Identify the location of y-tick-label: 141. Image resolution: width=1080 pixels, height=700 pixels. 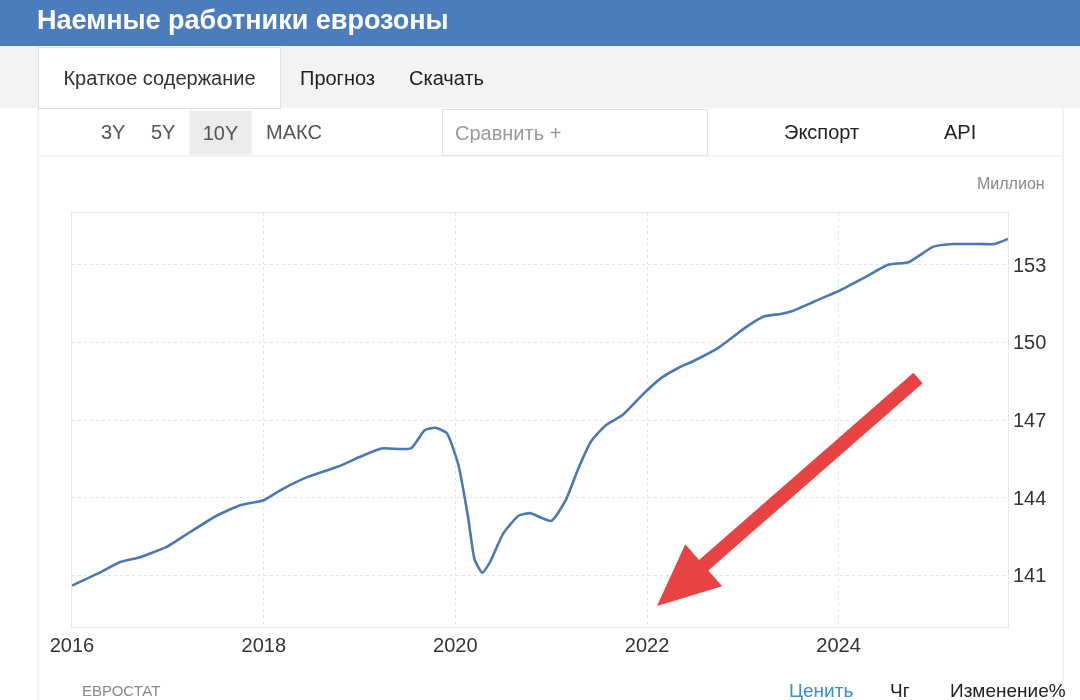
(1030, 575).